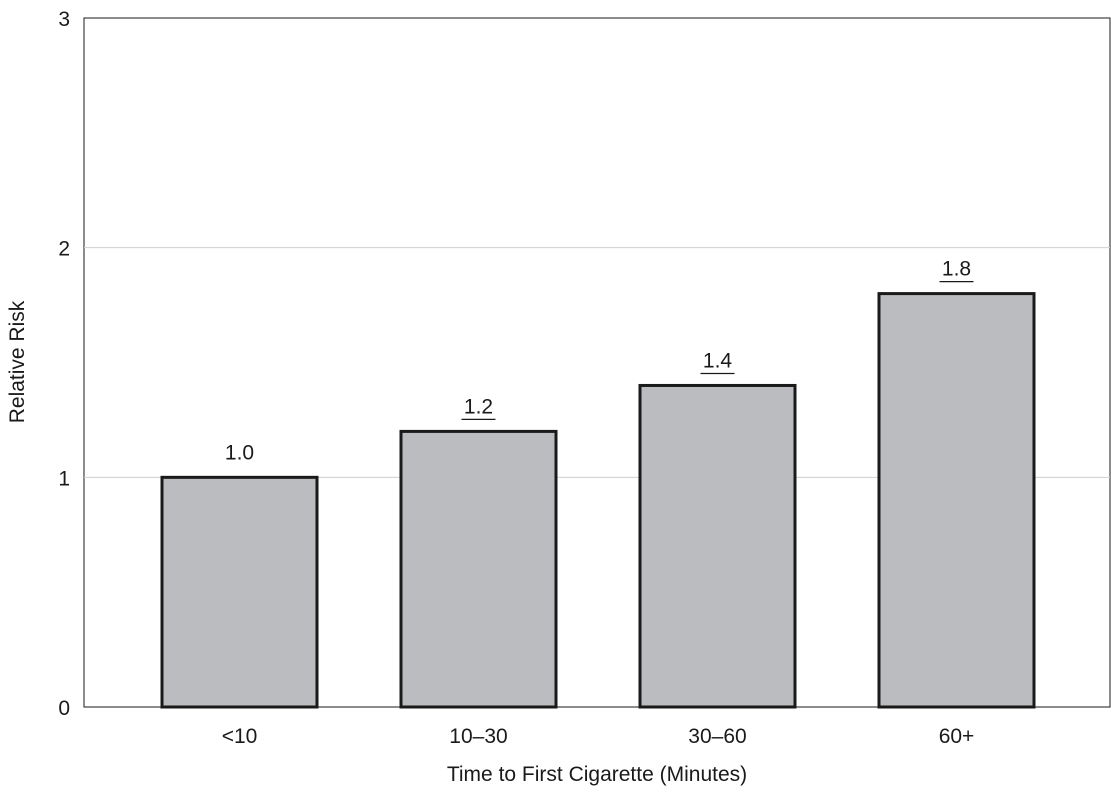 The image size is (1111, 801). What do you see at coordinates (64, 364) in the screenshot?
I see `y-tick-labels: 0 1 2 3` at bounding box center [64, 364].